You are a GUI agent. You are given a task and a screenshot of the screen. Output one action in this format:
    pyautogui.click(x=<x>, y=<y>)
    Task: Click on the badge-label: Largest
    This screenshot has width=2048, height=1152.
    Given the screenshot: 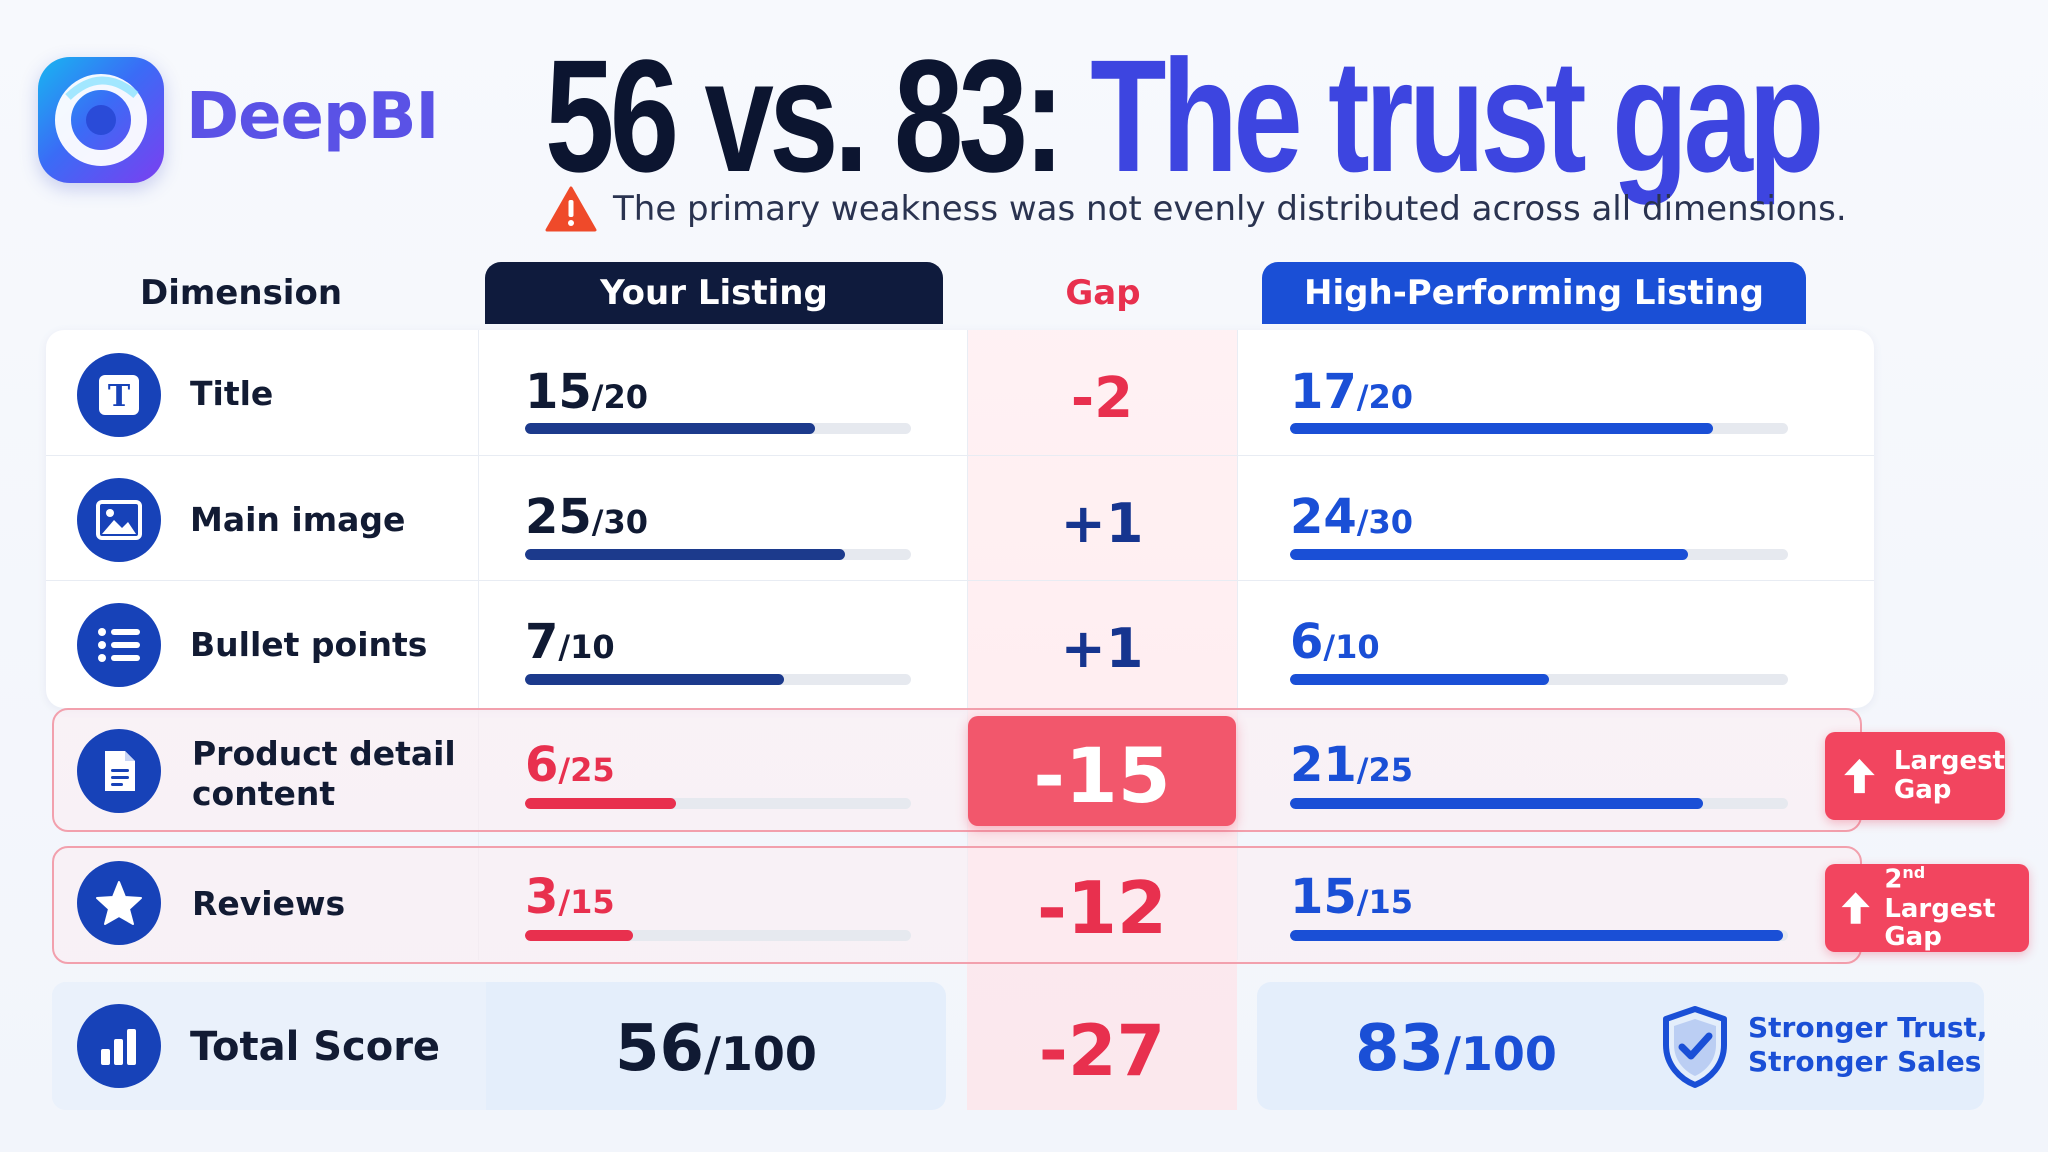 What is the action you would take?
    pyautogui.click(x=1940, y=908)
    